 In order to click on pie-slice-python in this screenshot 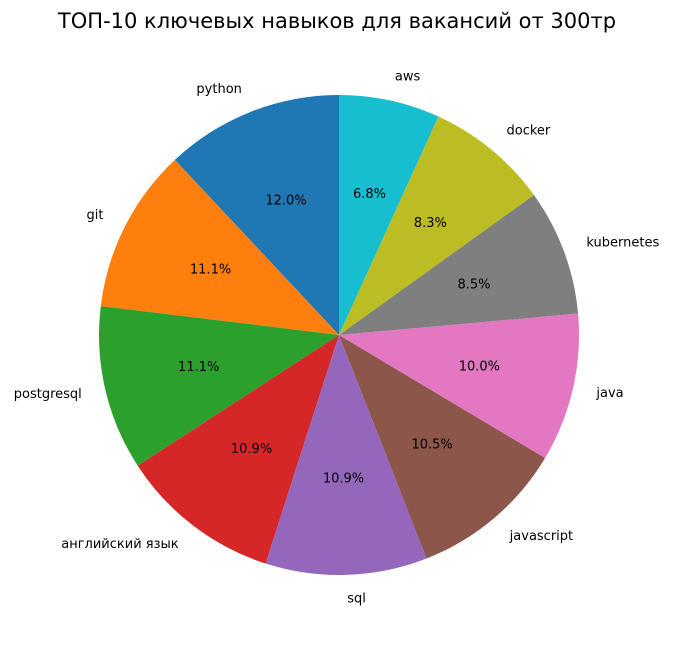, I will do `click(256, 215)`.